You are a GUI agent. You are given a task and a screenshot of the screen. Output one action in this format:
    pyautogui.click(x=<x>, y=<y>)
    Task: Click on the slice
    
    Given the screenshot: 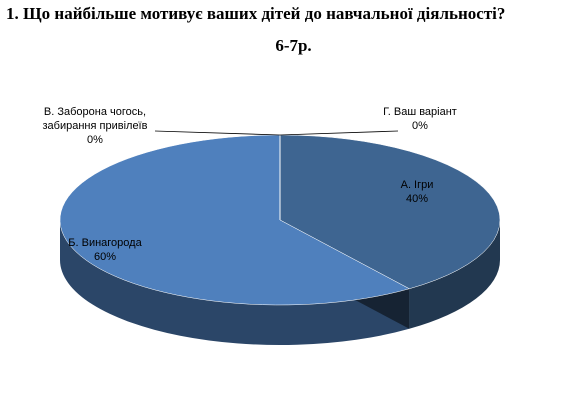 What is the action you would take?
    pyautogui.click(x=390, y=212)
    